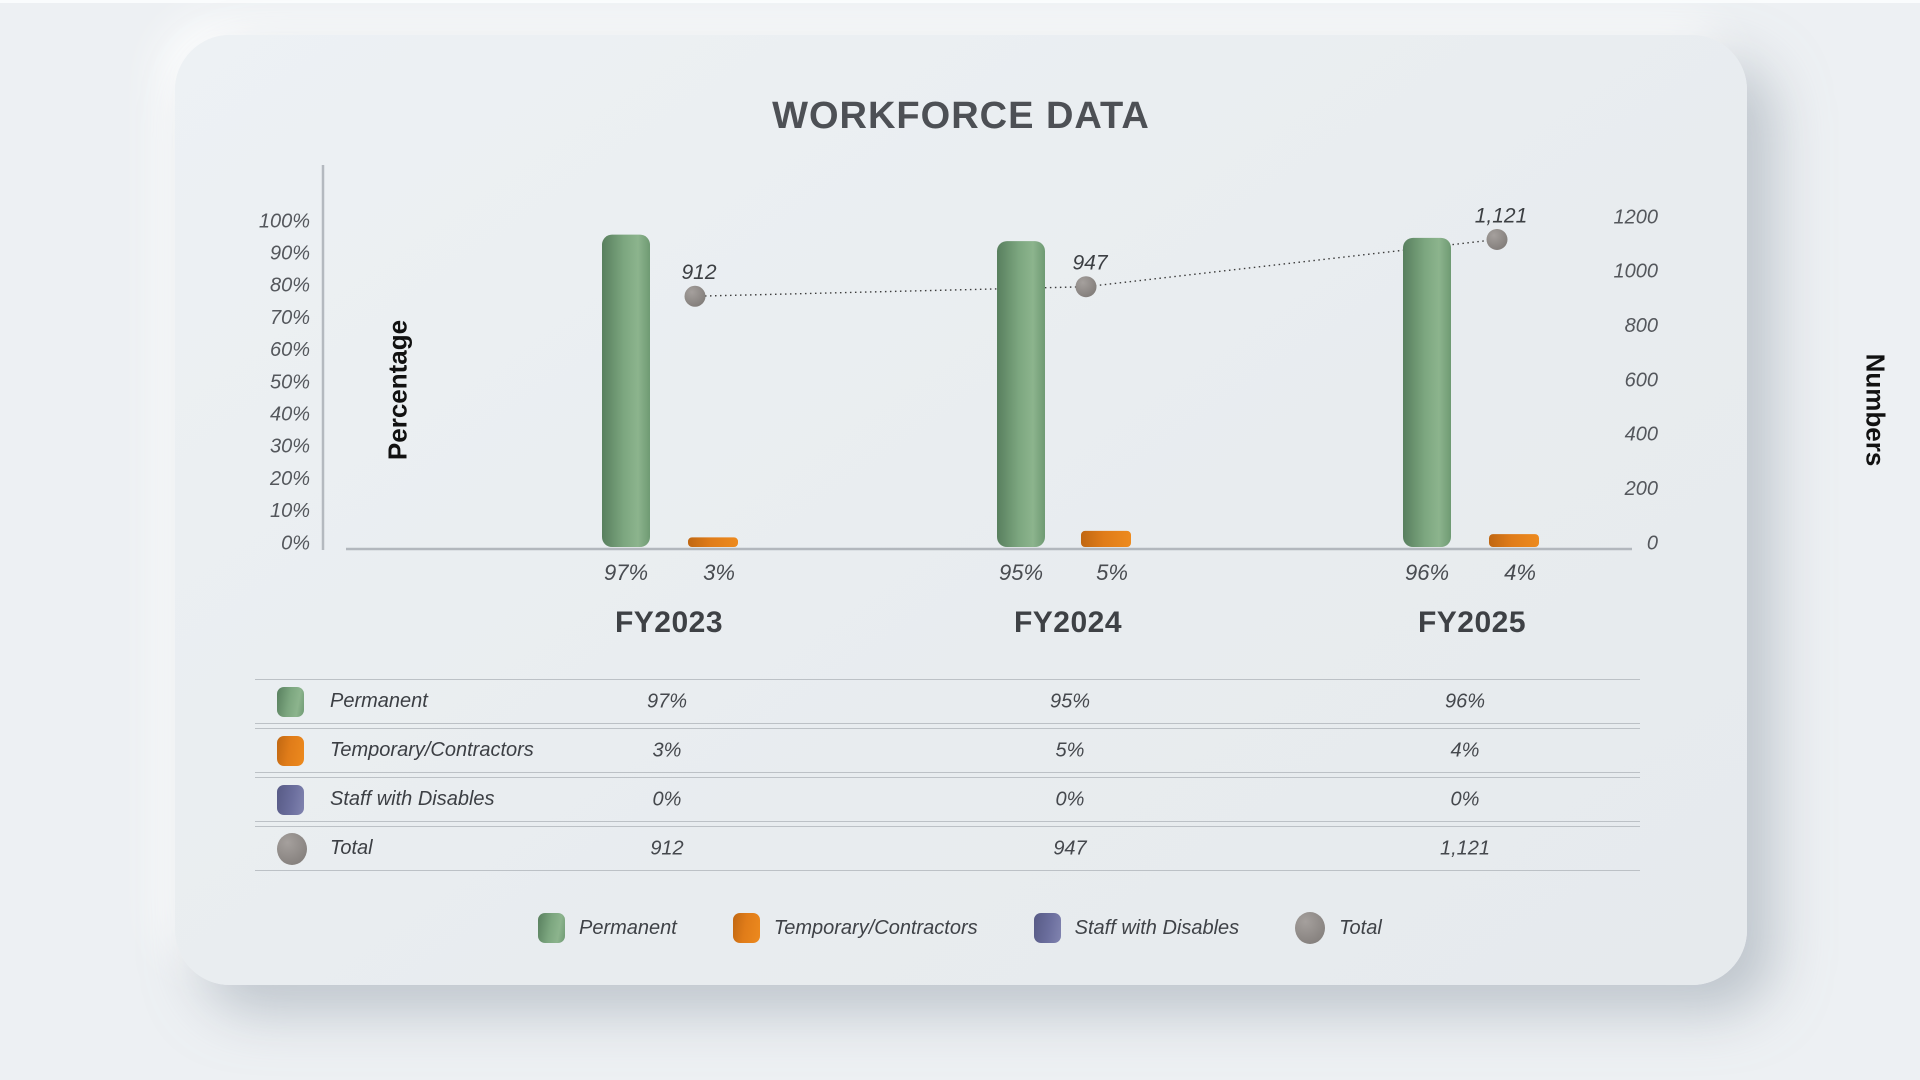  I want to click on row-label: Total, so click(351, 848).